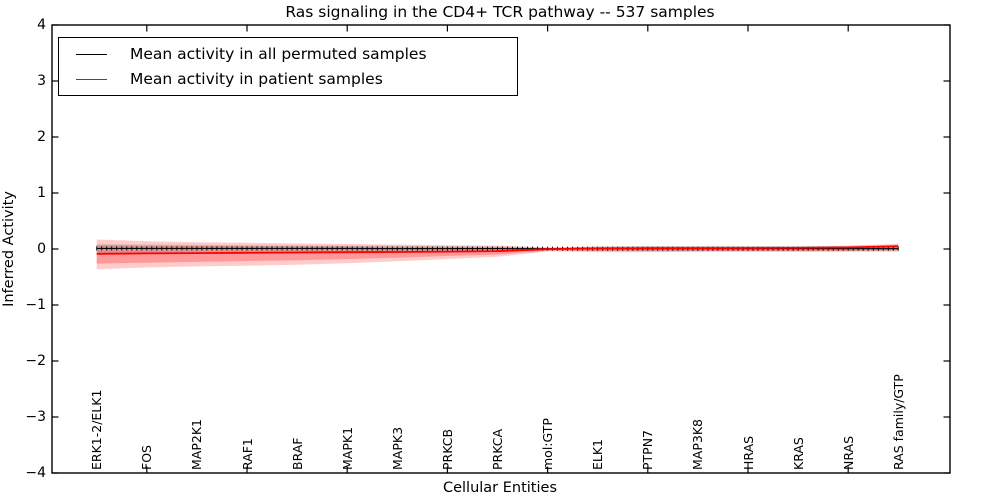 Image resolution: width=1000 pixels, height=500 pixels. Describe the element at coordinates (97, 429) in the screenshot. I see `x-tick-label: ERK1-2/ELK1` at that location.